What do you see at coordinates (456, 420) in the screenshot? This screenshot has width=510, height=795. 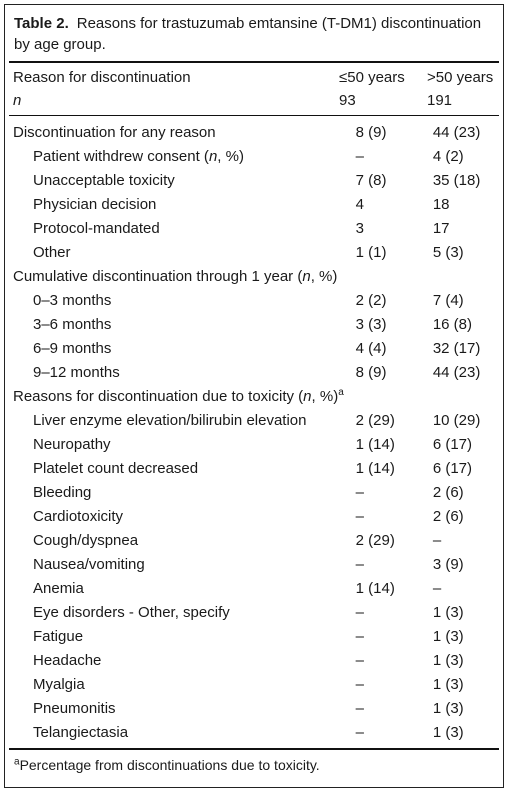 I see `value-gt50: 10 (29)` at bounding box center [456, 420].